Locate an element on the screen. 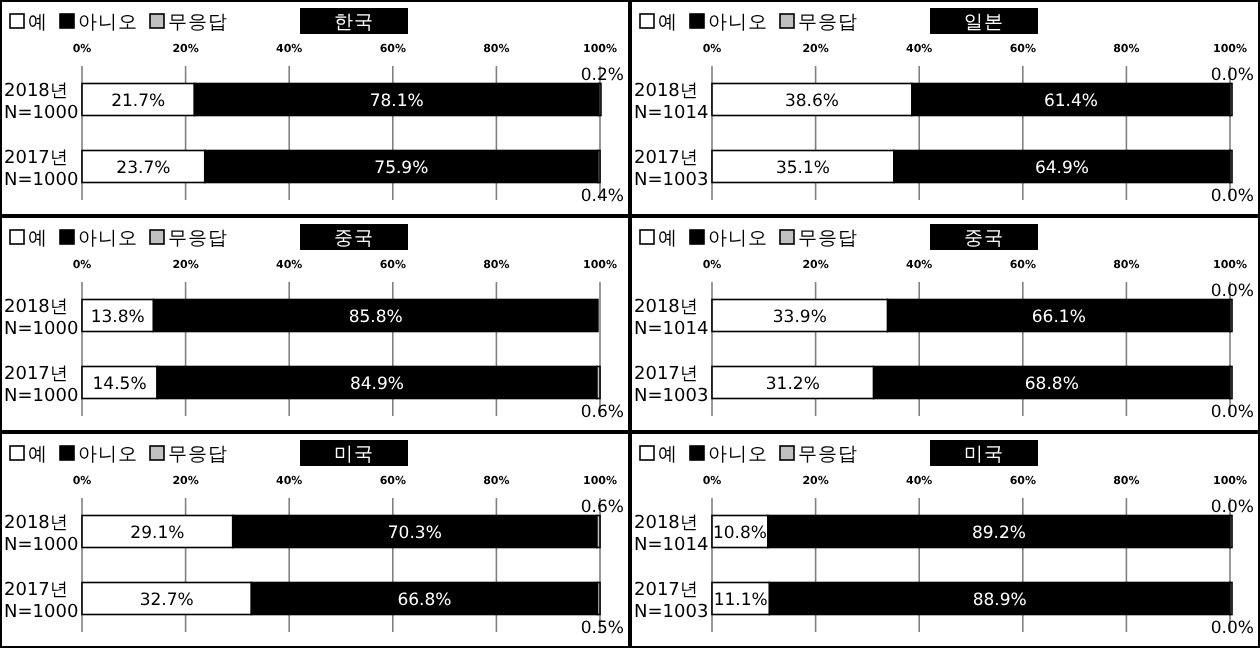 Image resolution: width=1260 pixels, height=648 pixels. data-label: 89.2% is located at coordinates (998, 533).